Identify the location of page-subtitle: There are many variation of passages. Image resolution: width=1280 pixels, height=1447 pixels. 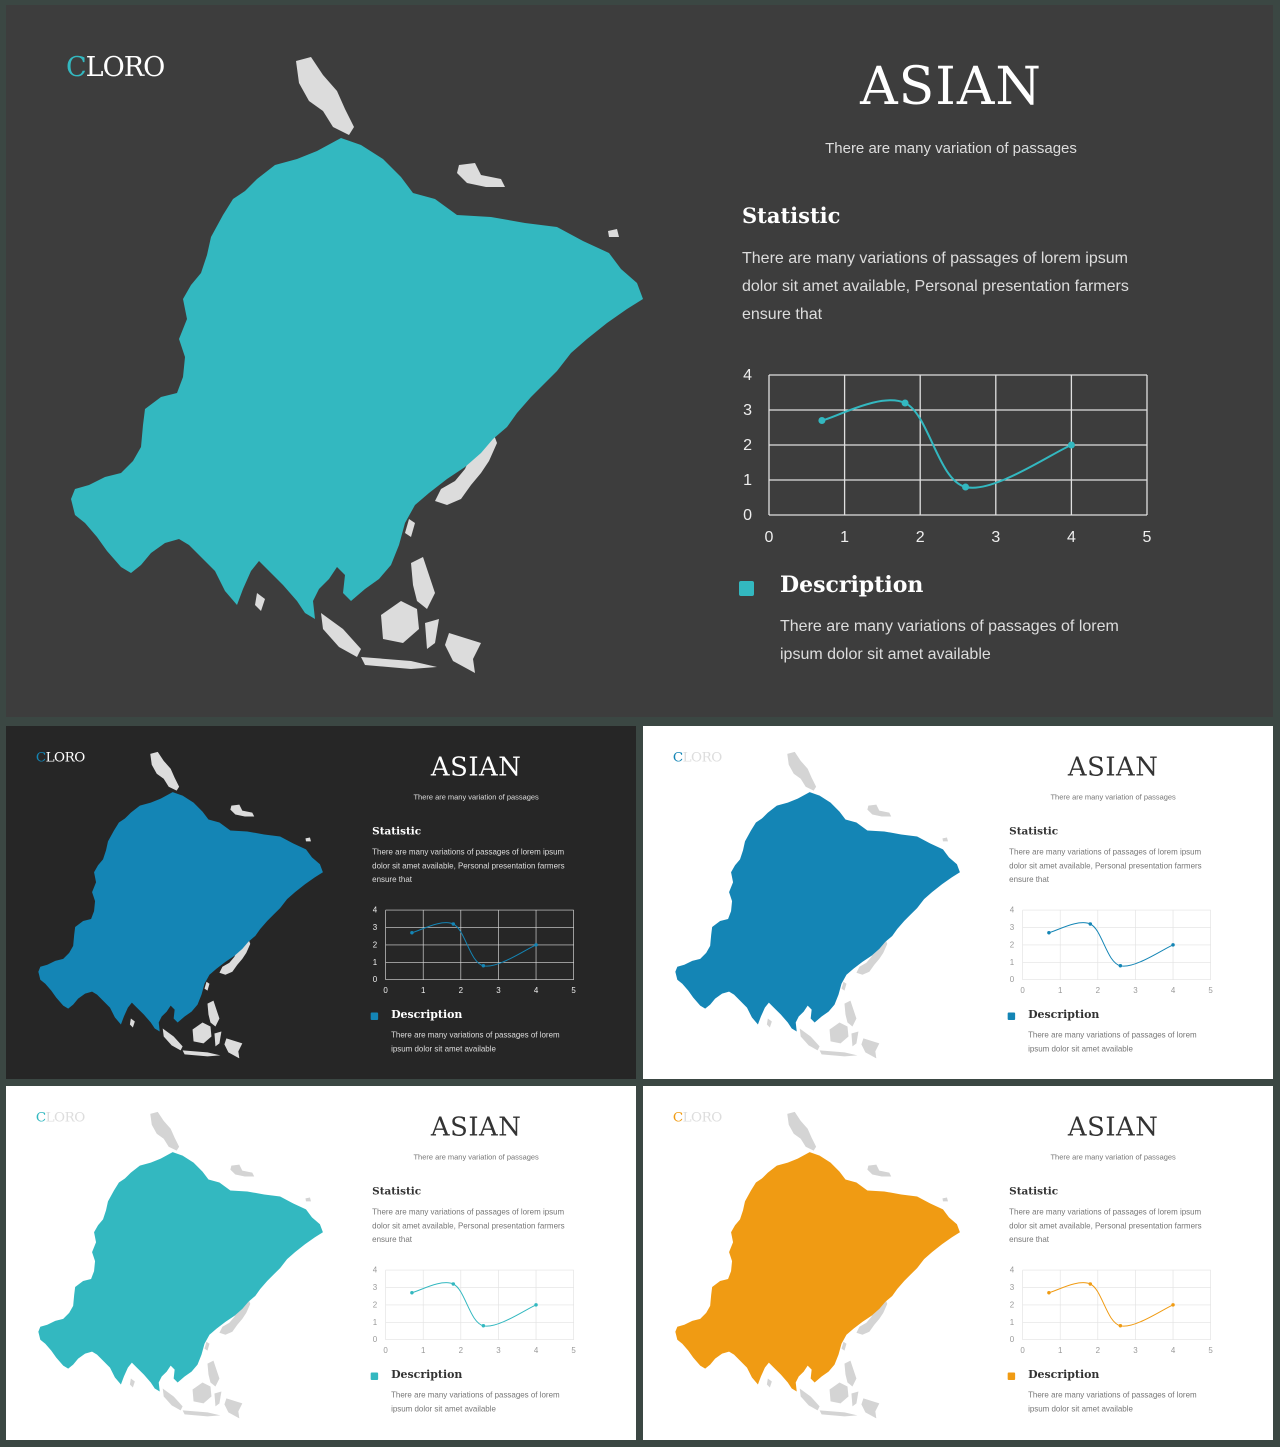
(1113, 1157).